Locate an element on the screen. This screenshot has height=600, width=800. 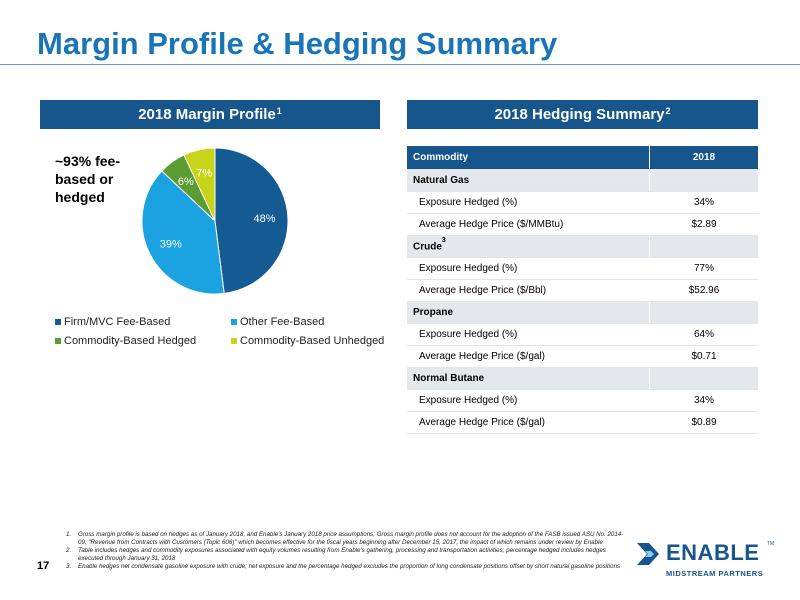
table-group-label: Propane is located at coordinates (528, 312).